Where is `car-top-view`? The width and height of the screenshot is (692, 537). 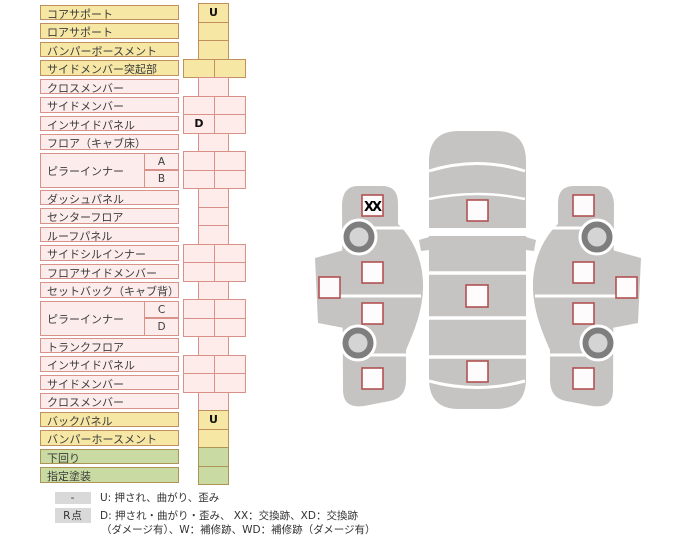 car-top-view is located at coordinates (477, 270).